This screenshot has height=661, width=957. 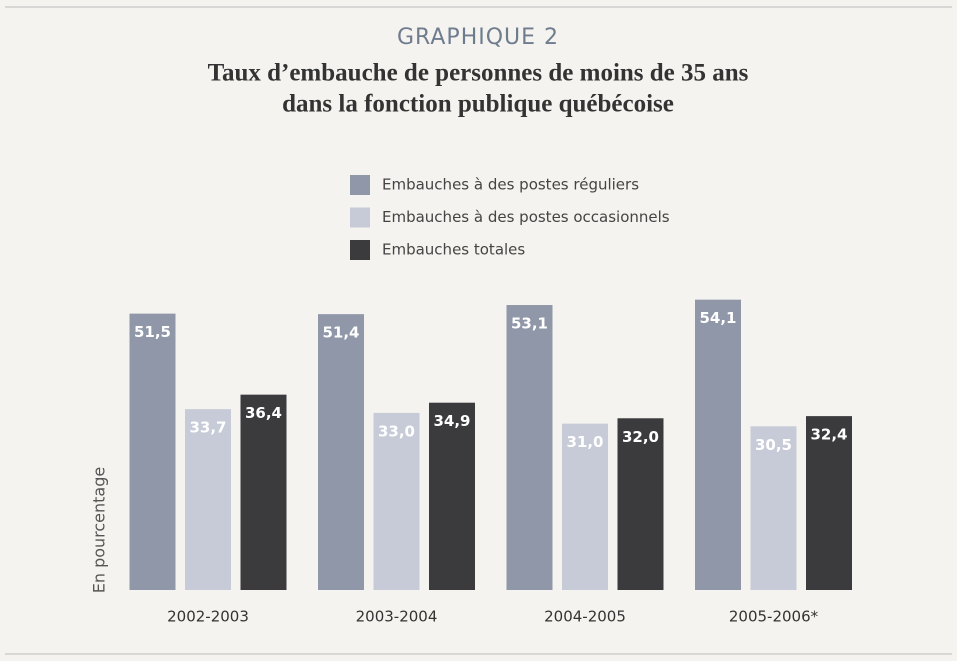 What do you see at coordinates (263, 413) in the screenshot?
I see `value-label: 36,4` at bounding box center [263, 413].